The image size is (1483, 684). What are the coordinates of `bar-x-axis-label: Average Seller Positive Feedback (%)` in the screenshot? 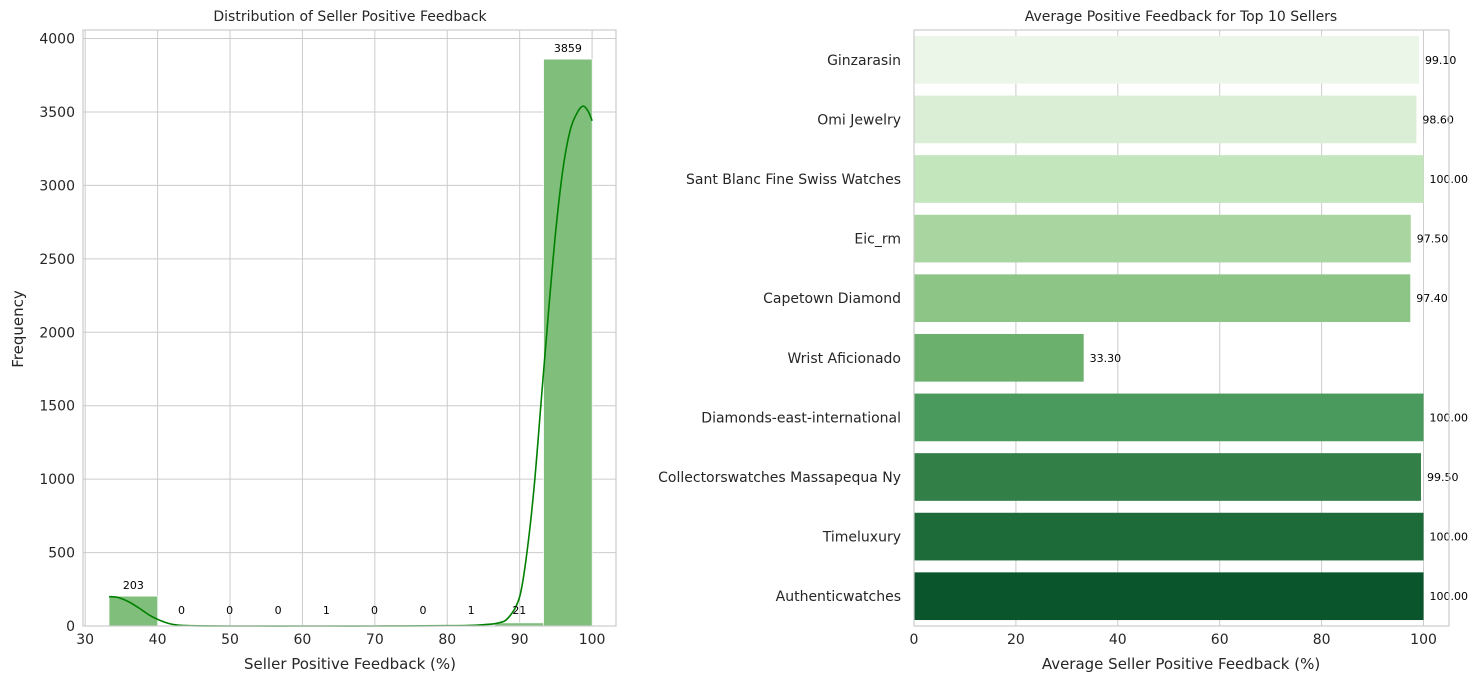 It's located at (1181, 664).